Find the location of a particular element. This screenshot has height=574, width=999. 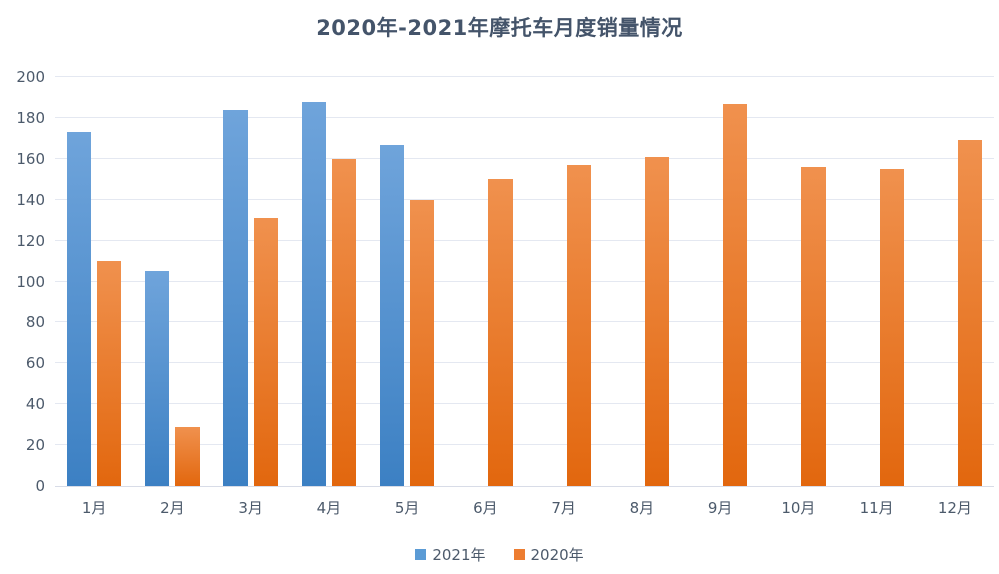

x-axis-label-4月: 4月 is located at coordinates (329, 508).